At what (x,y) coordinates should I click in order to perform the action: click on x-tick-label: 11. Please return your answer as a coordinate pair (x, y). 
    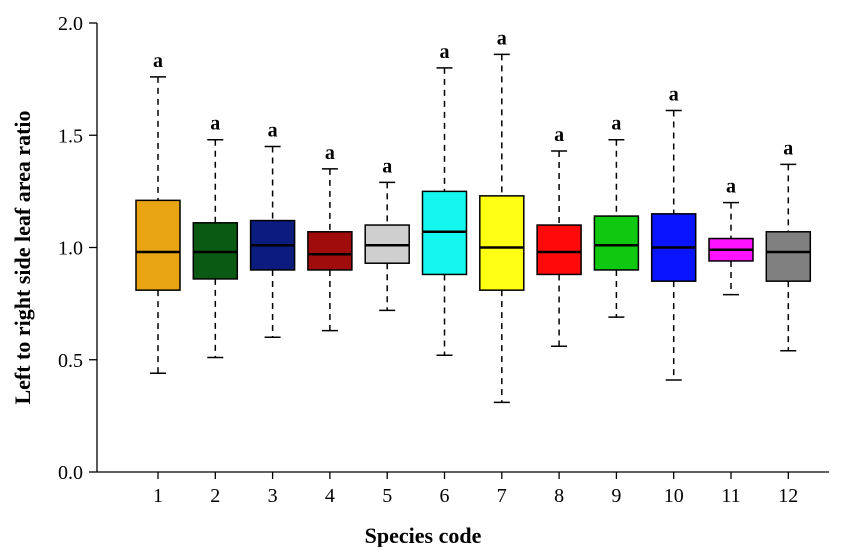
    Looking at the image, I should click on (730, 496).